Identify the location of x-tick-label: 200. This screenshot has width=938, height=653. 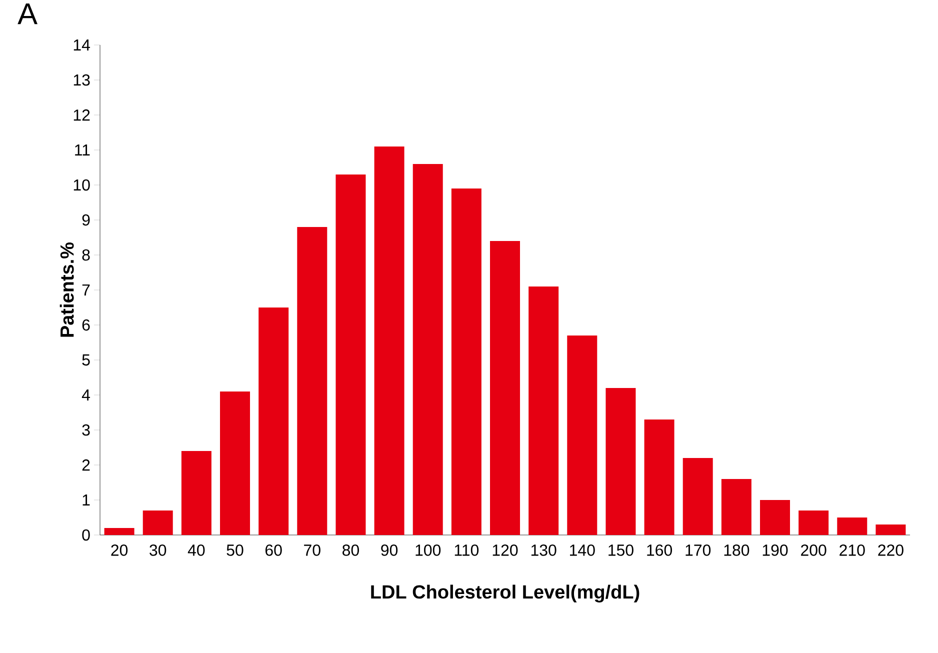
(813, 550).